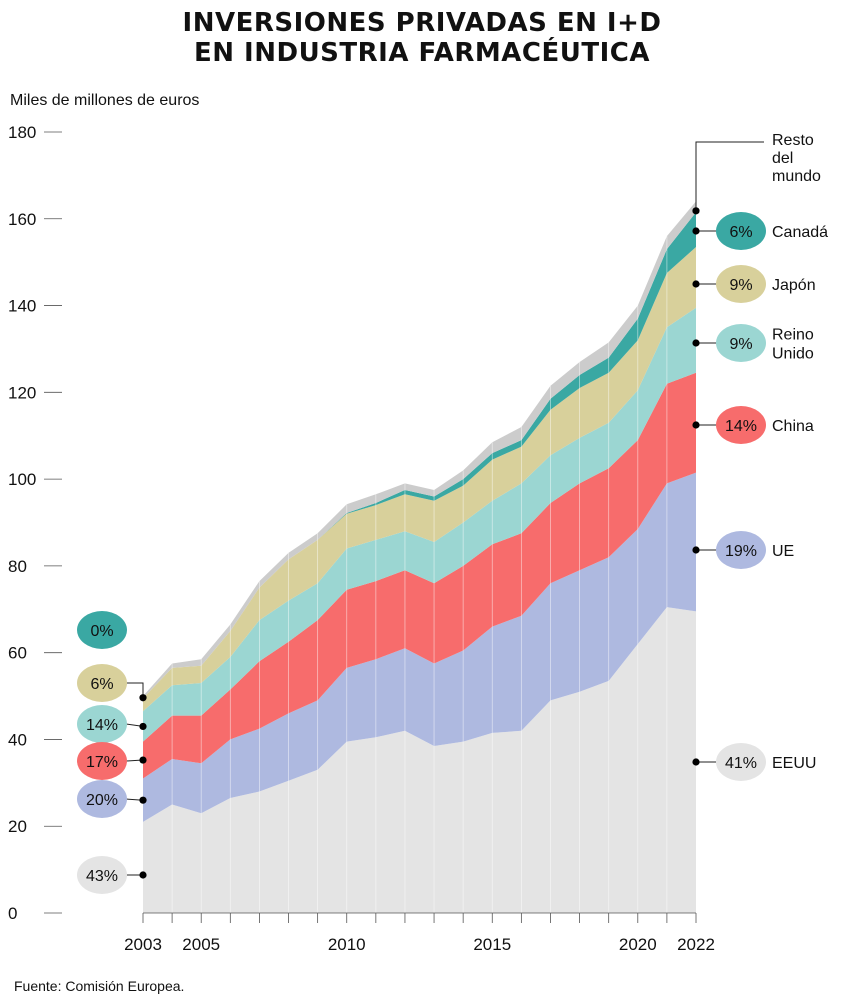 Image resolution: width=844 pixels, height=1003 pixels. I want to click on share-label-canada-2022: 6%, so click(740, 232).